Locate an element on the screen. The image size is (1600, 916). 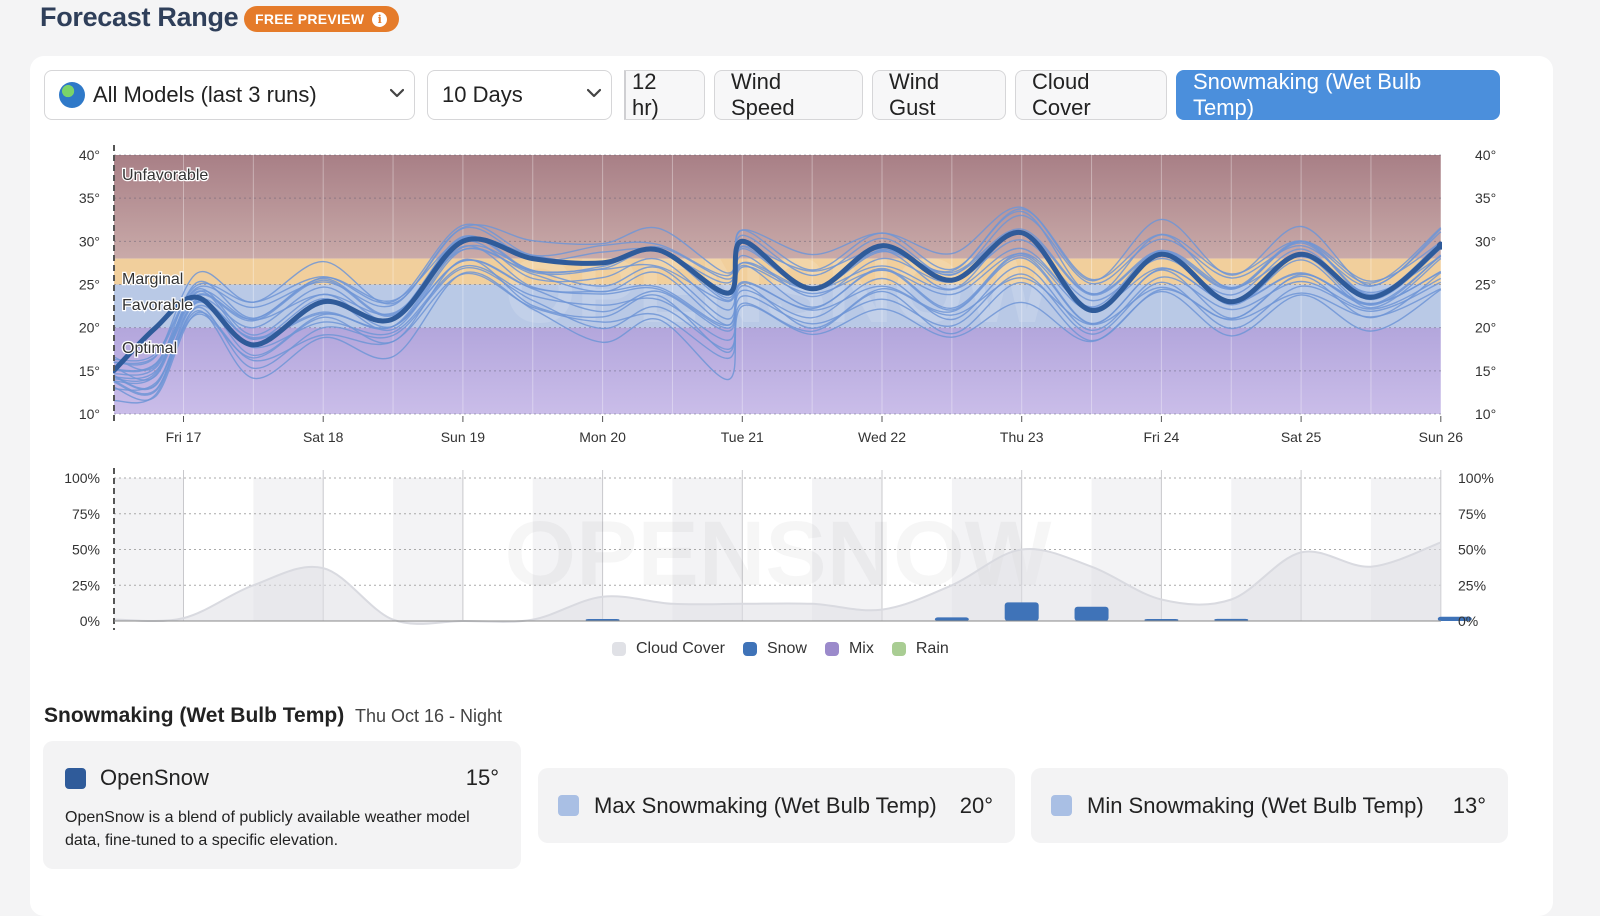
band-label-unfavorable: Unfavorable is located at coordinates (165, 175).